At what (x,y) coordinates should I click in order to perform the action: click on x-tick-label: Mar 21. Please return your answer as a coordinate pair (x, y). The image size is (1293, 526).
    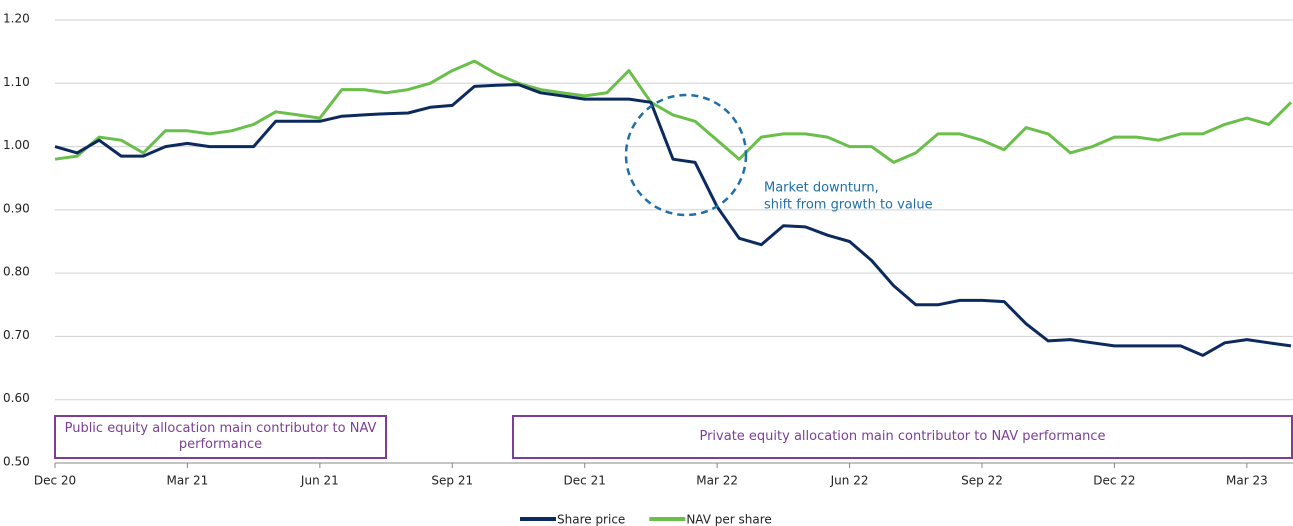
    Looking at the image, I should click on (188, 481).